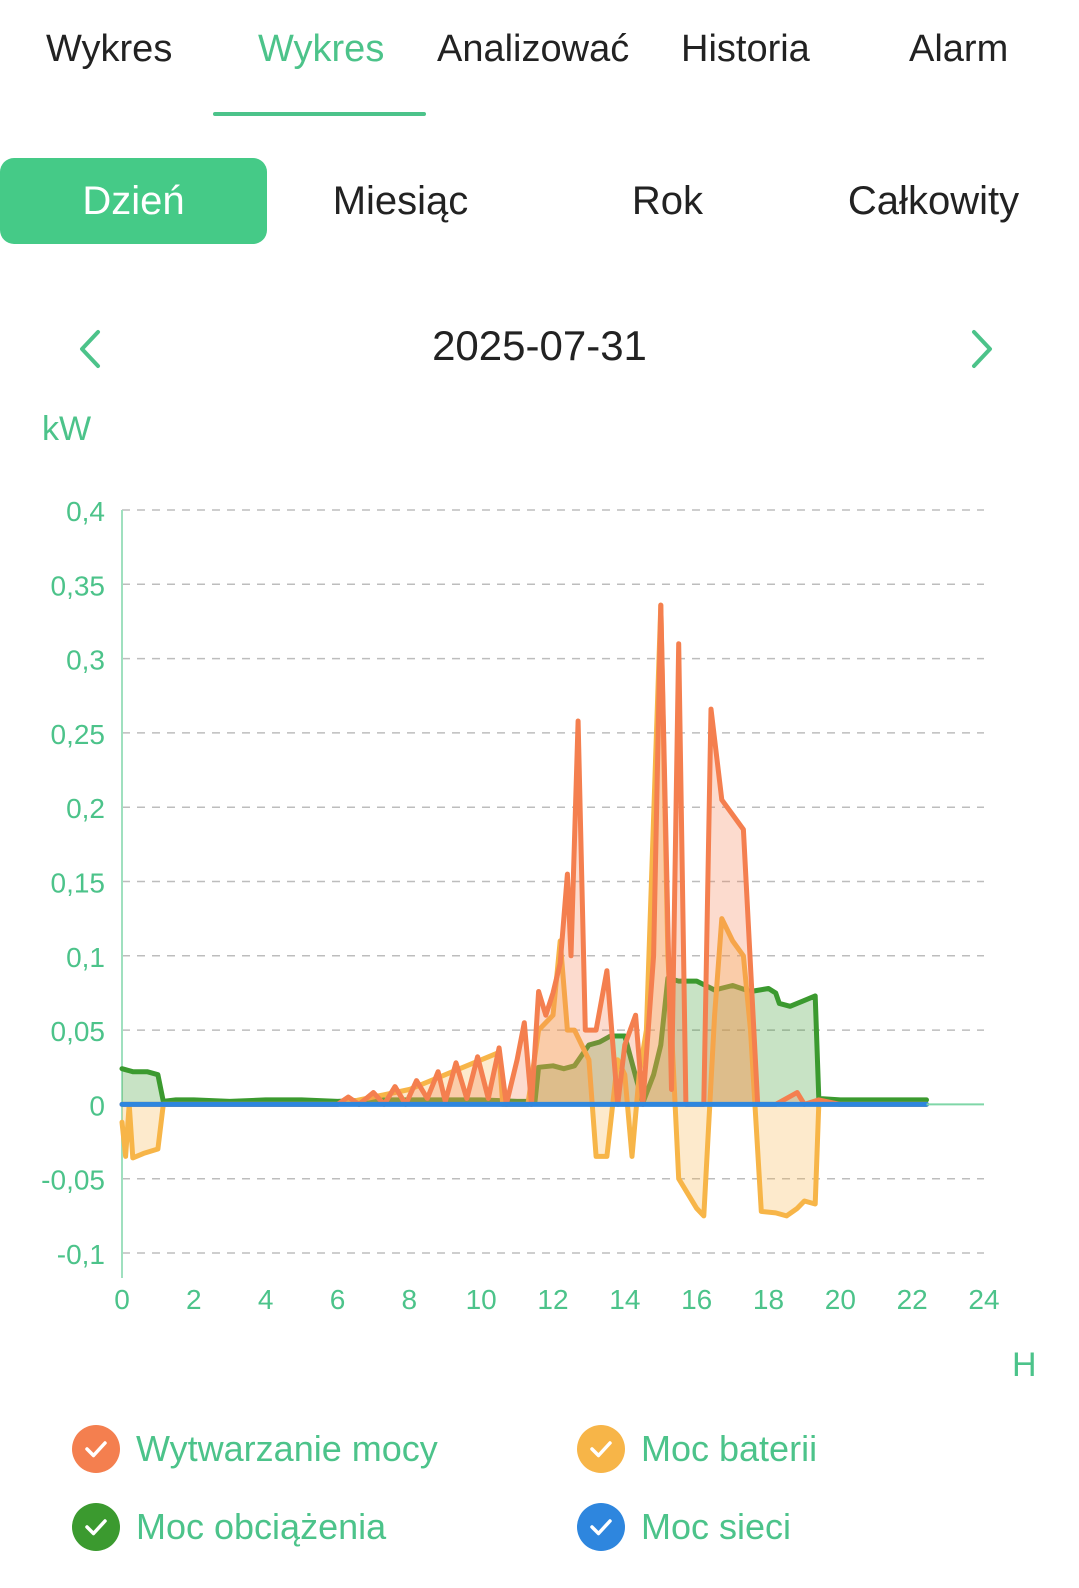 The width and height of the screenshot is (1079, 1588). I want to click on legend-battery-label: Moc baterii, so click(729, 1448).